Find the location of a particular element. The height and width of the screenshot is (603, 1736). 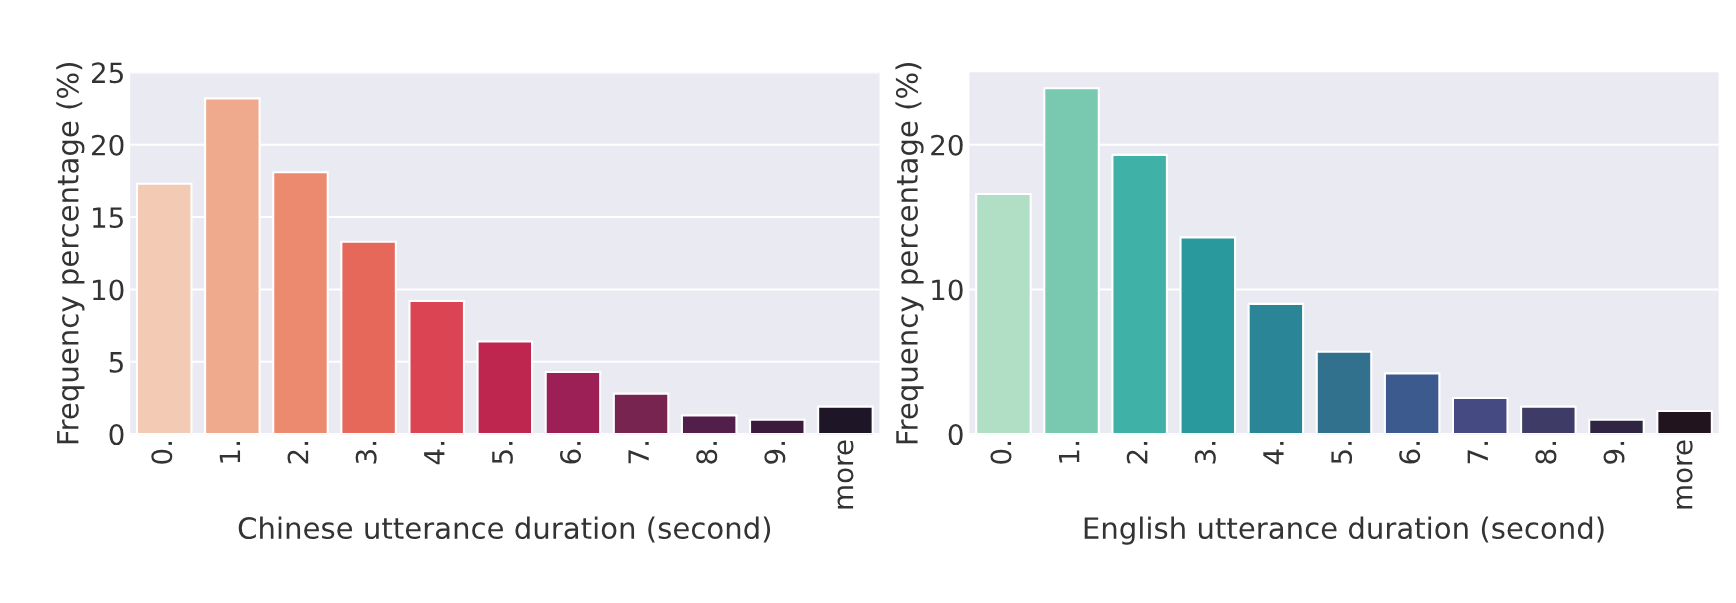

y-tick-label: 25 is located at coordinates (107, 73).